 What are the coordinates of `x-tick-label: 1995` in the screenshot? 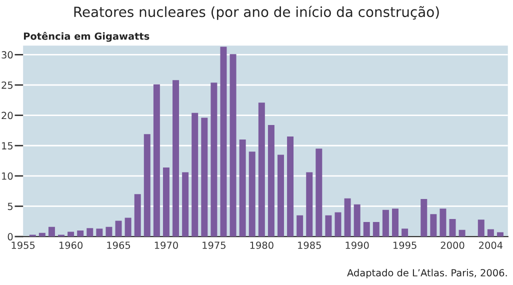 It's located at (405, 245).